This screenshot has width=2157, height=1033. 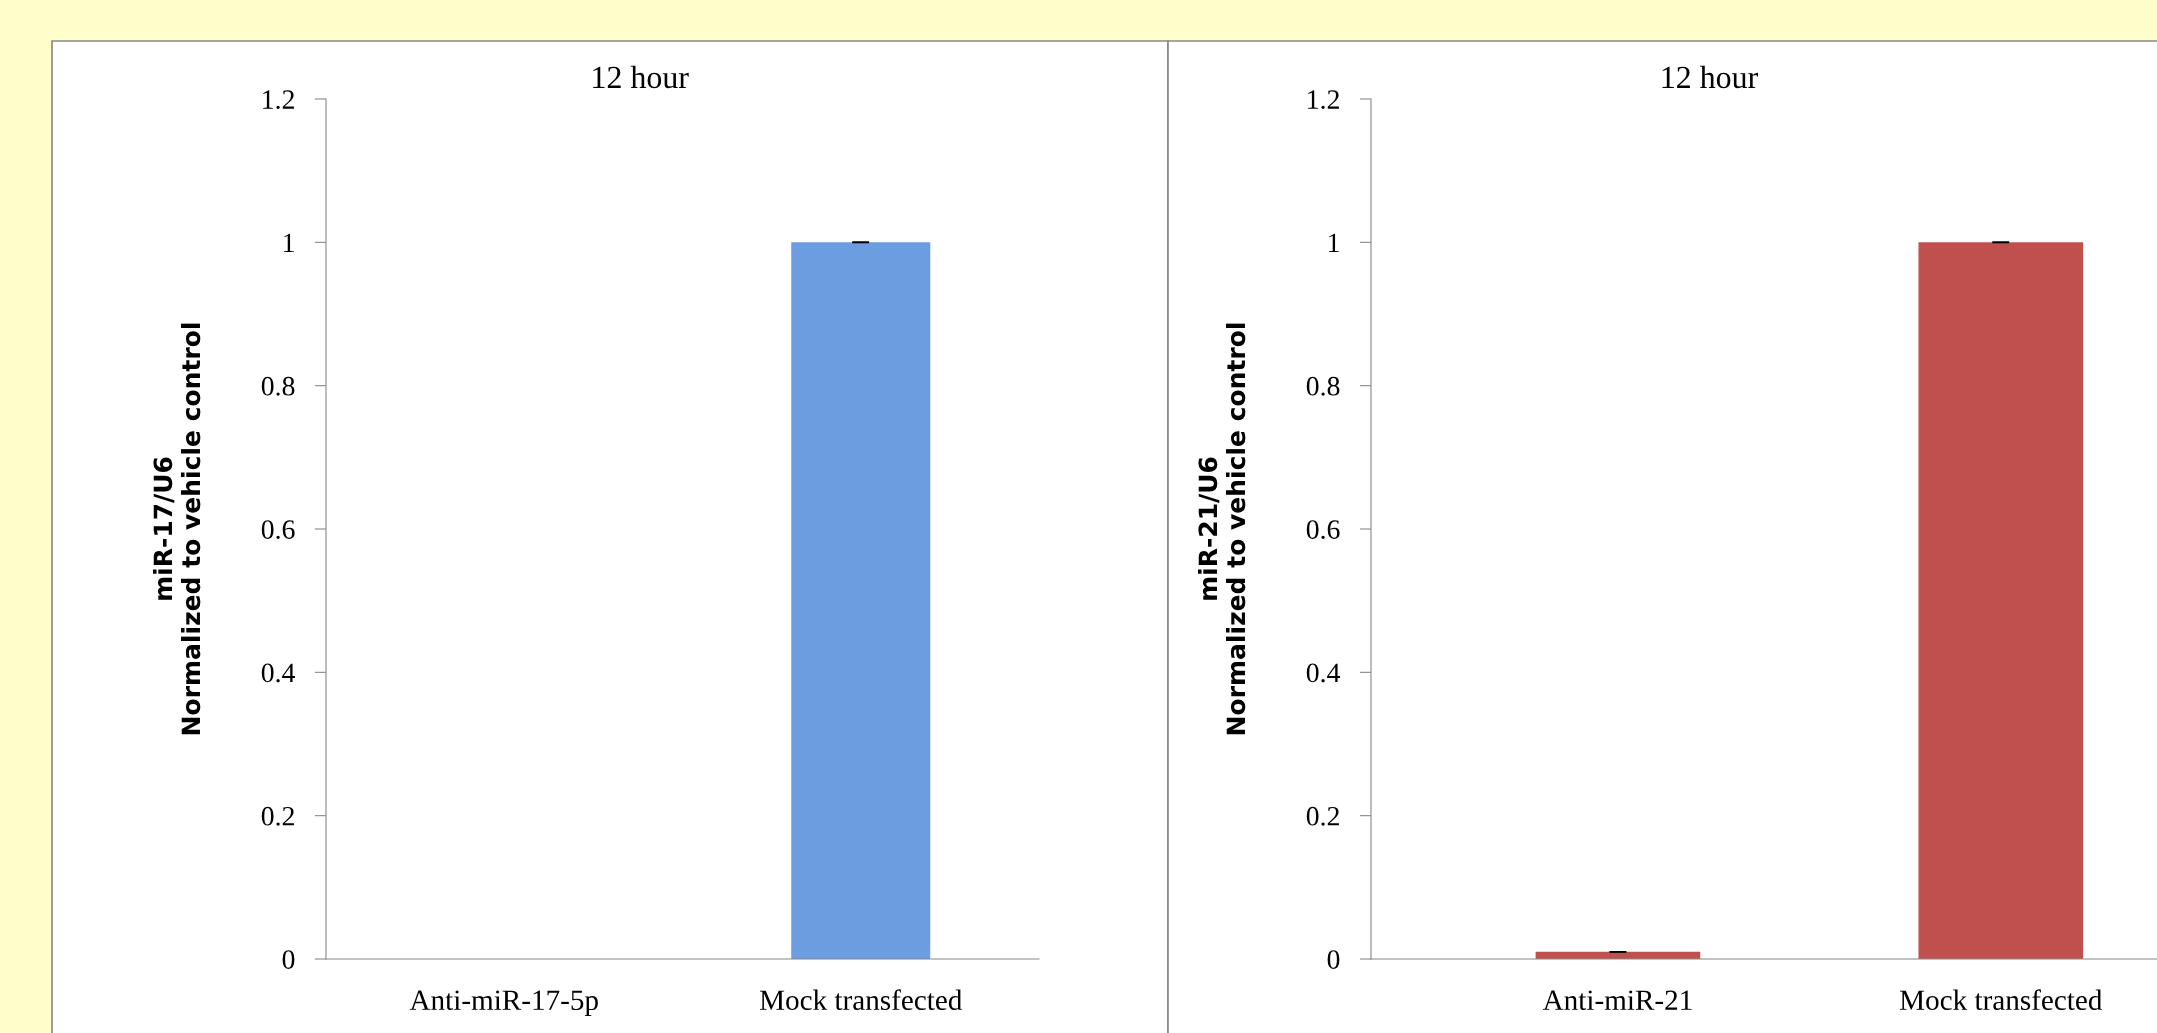 I want to click on y-axis-title: miR-17/U6 Normalized to vehicle control, so click(x=176, y=529).